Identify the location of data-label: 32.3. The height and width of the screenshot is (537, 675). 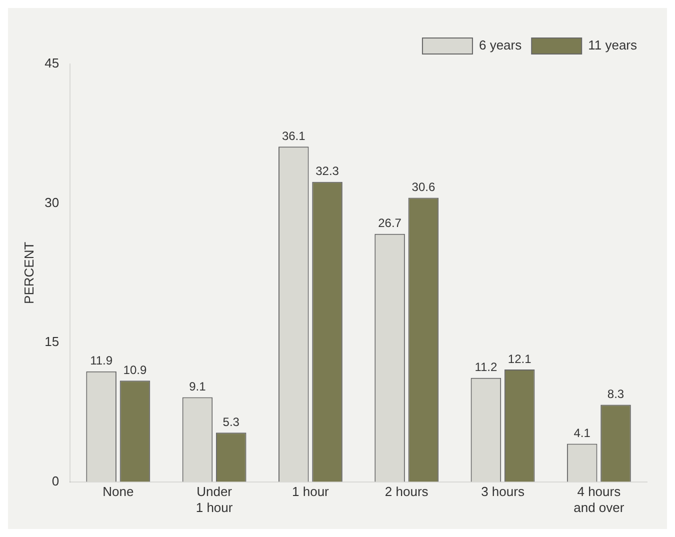
(328, 171).